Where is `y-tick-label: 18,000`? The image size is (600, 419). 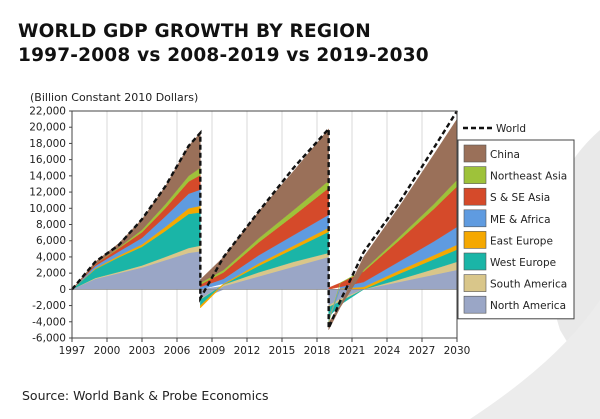 y-tick-label: 18,000 is located at coordinates (47, 144).